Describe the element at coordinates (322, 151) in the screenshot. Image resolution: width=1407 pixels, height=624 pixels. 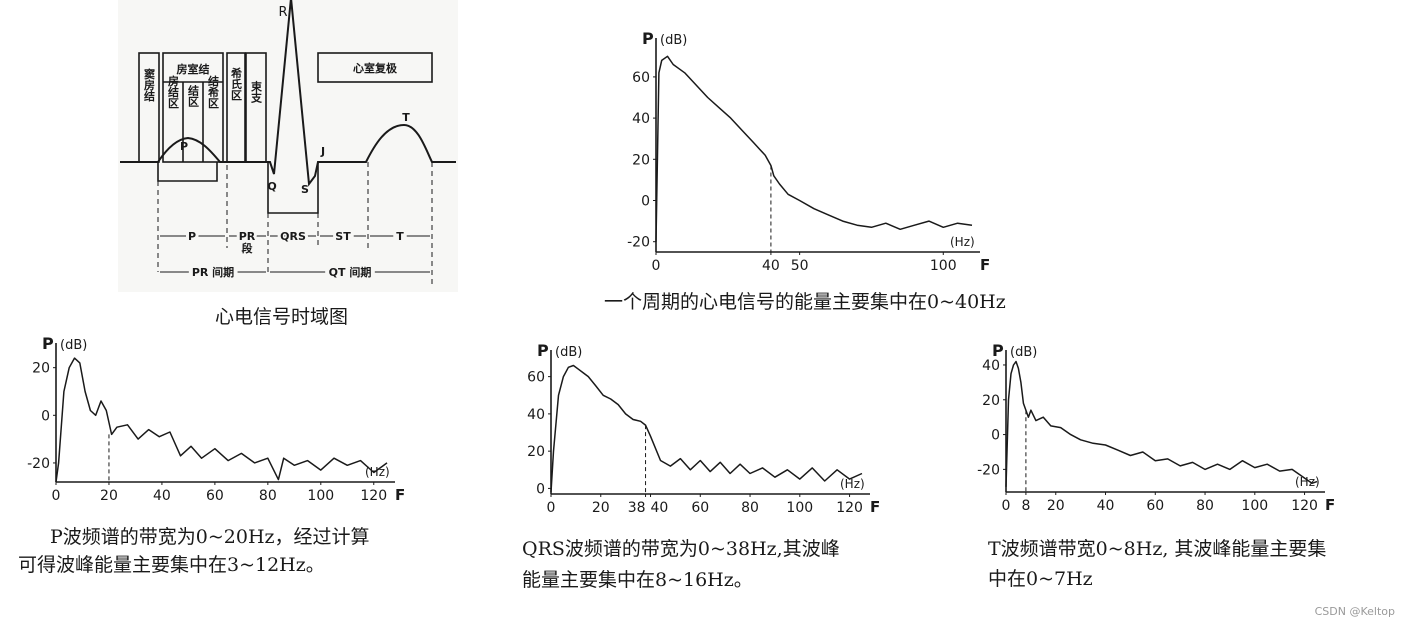
I see `ecg-wave-j: J` at that location.